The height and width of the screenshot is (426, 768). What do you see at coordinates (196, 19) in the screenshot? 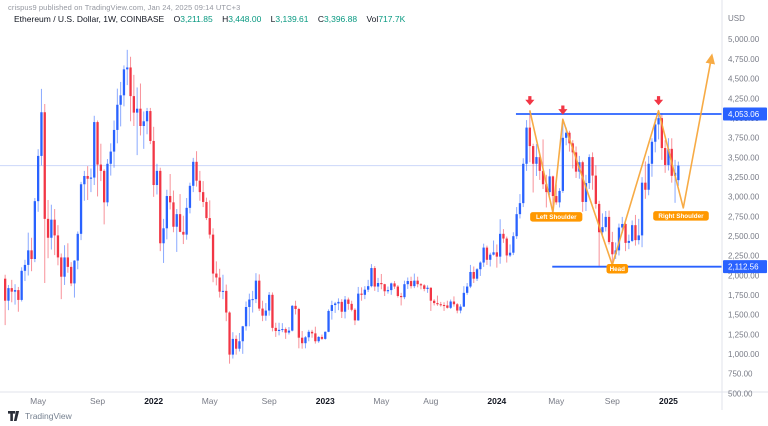
I see `ohlc-open-value: 3,211.85` at bounding box center [196, 19].